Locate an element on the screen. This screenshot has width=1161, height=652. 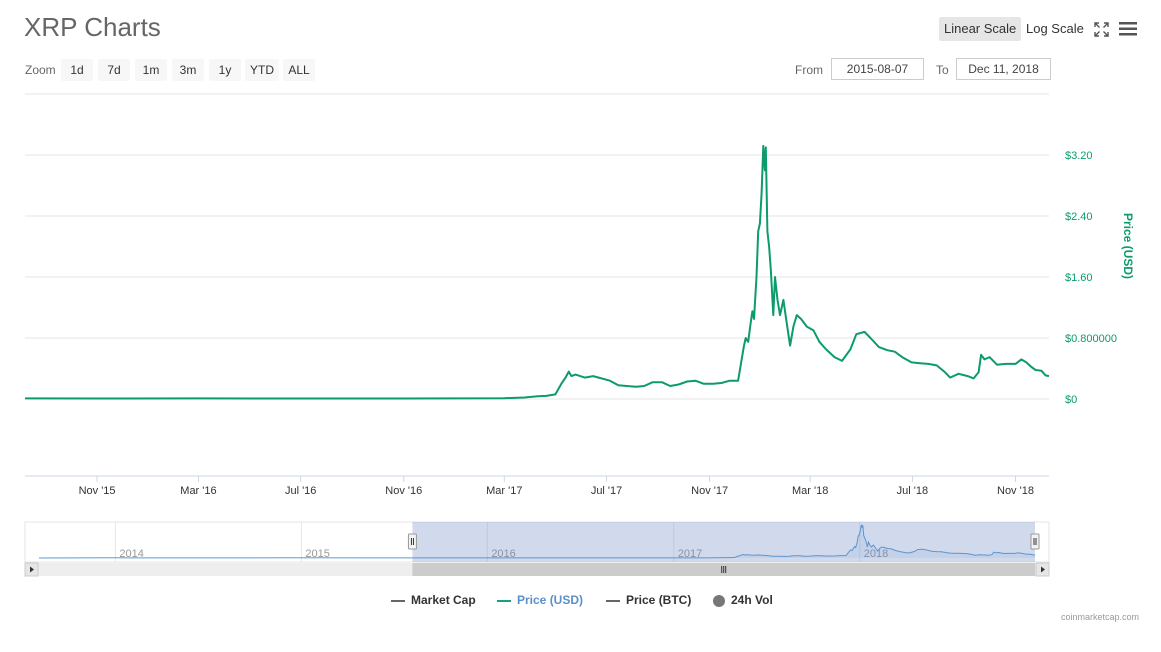
y-tick-label: $3.20 is located at coordinates (1079, 156).